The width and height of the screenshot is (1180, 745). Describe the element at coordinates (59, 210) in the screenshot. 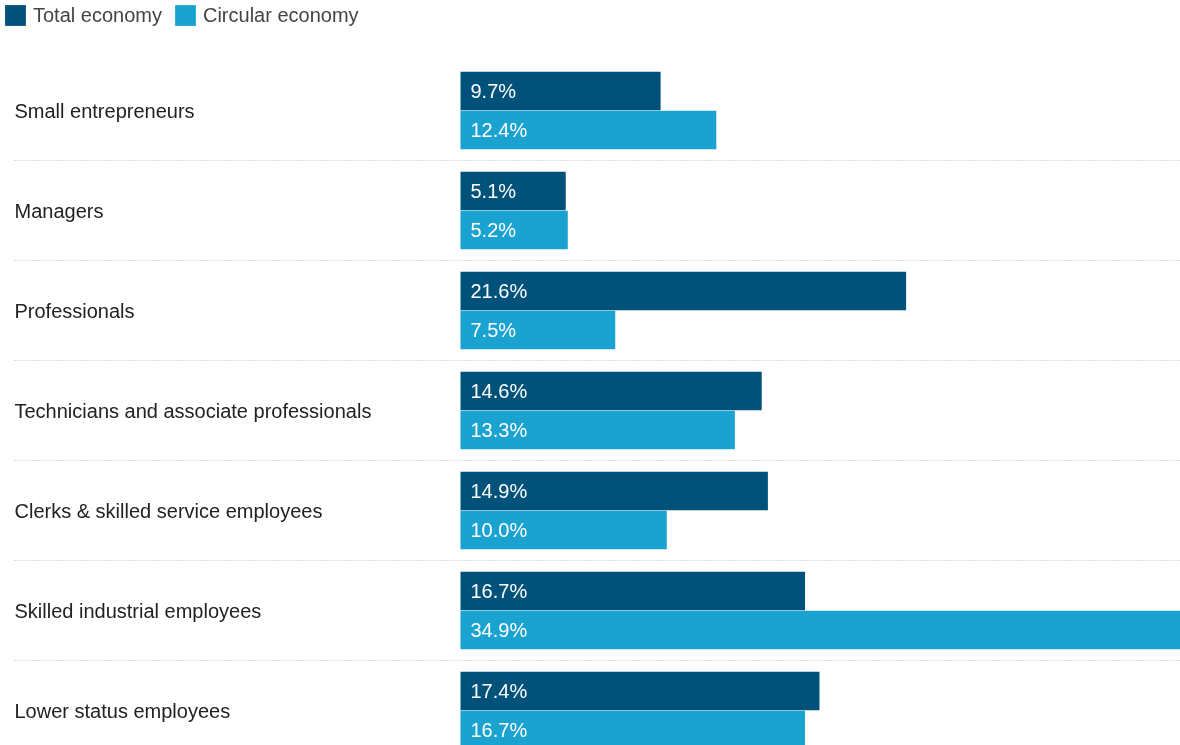

I see `y-tick-label: Managers` at that location.